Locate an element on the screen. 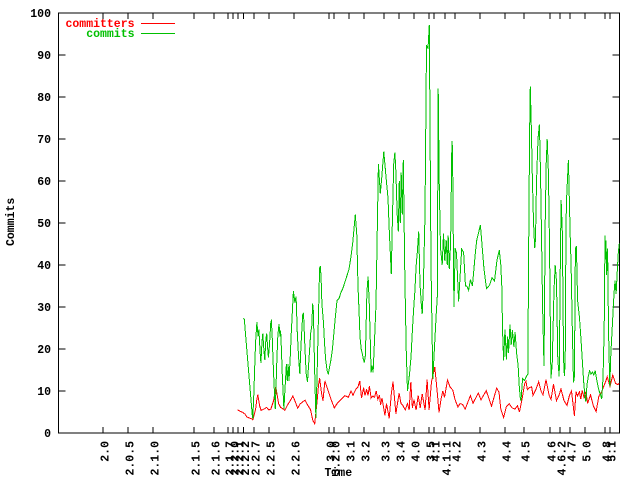  svg-text: 4.8 is located at coordinates (608, 451).